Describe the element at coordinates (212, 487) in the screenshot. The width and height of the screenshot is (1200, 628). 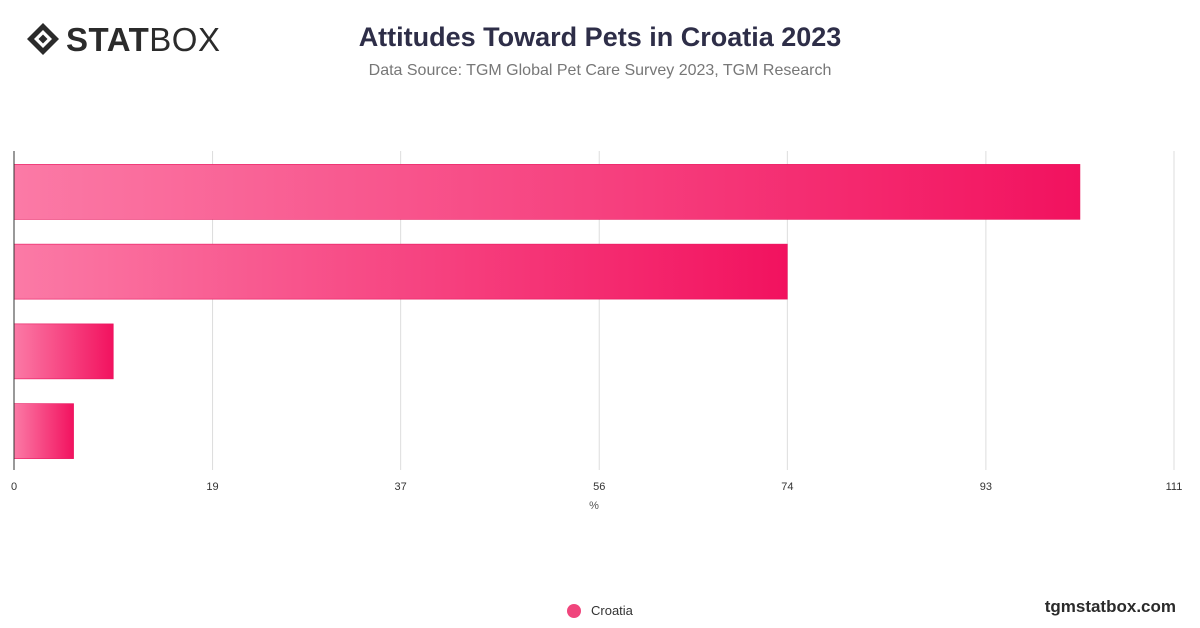
I see `x-tick-label: 19` at that location.